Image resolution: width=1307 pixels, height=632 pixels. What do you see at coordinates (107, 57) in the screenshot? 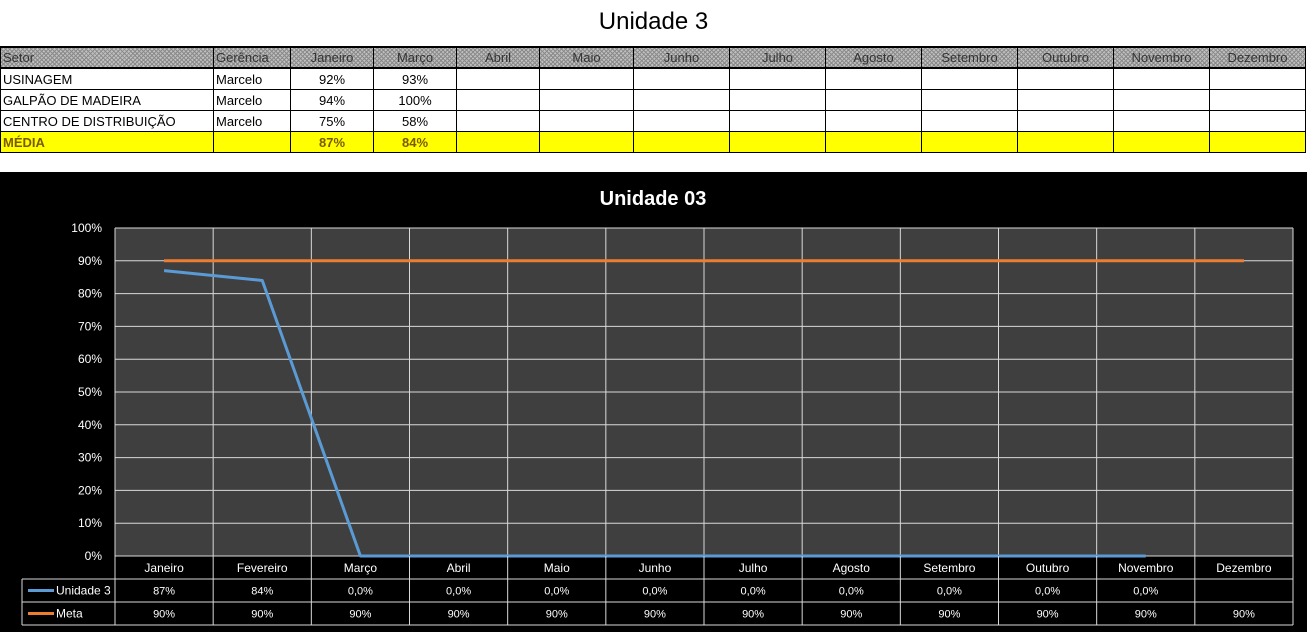
I see `header-cell: Setor` at bounding box center [107, 57].